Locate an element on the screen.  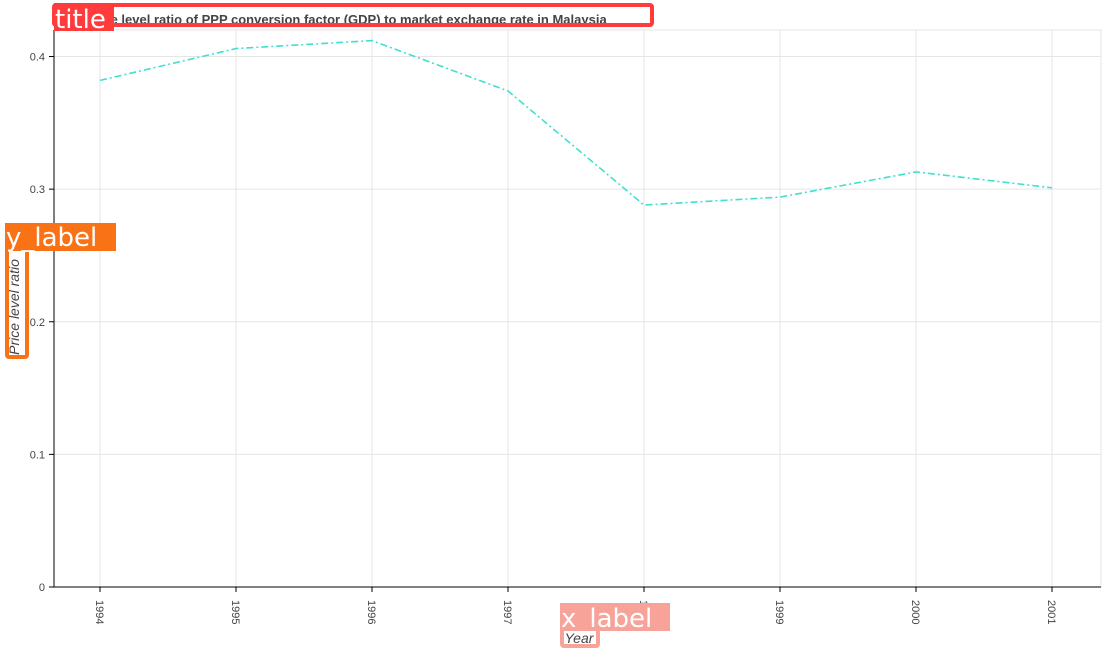
x-label-annotation-text: x_label is located at coordinates (606, 619).